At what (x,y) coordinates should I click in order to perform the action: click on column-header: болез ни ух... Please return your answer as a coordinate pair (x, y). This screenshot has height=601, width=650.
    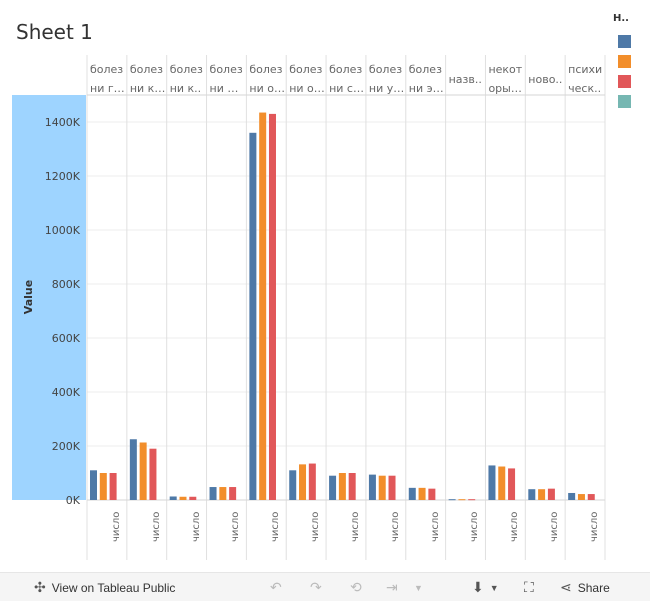
    Looking at the image, I should click on (386, 79).